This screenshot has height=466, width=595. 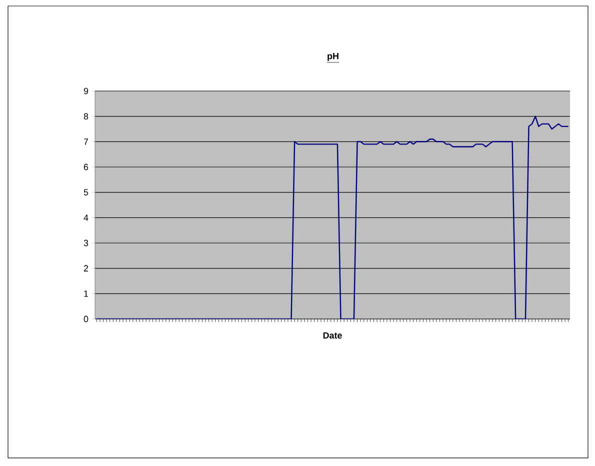 What do you see at coordinates (86, 319) in the screenshot?
I see `y-tick-label: 0` at bounding box center [86, 319].